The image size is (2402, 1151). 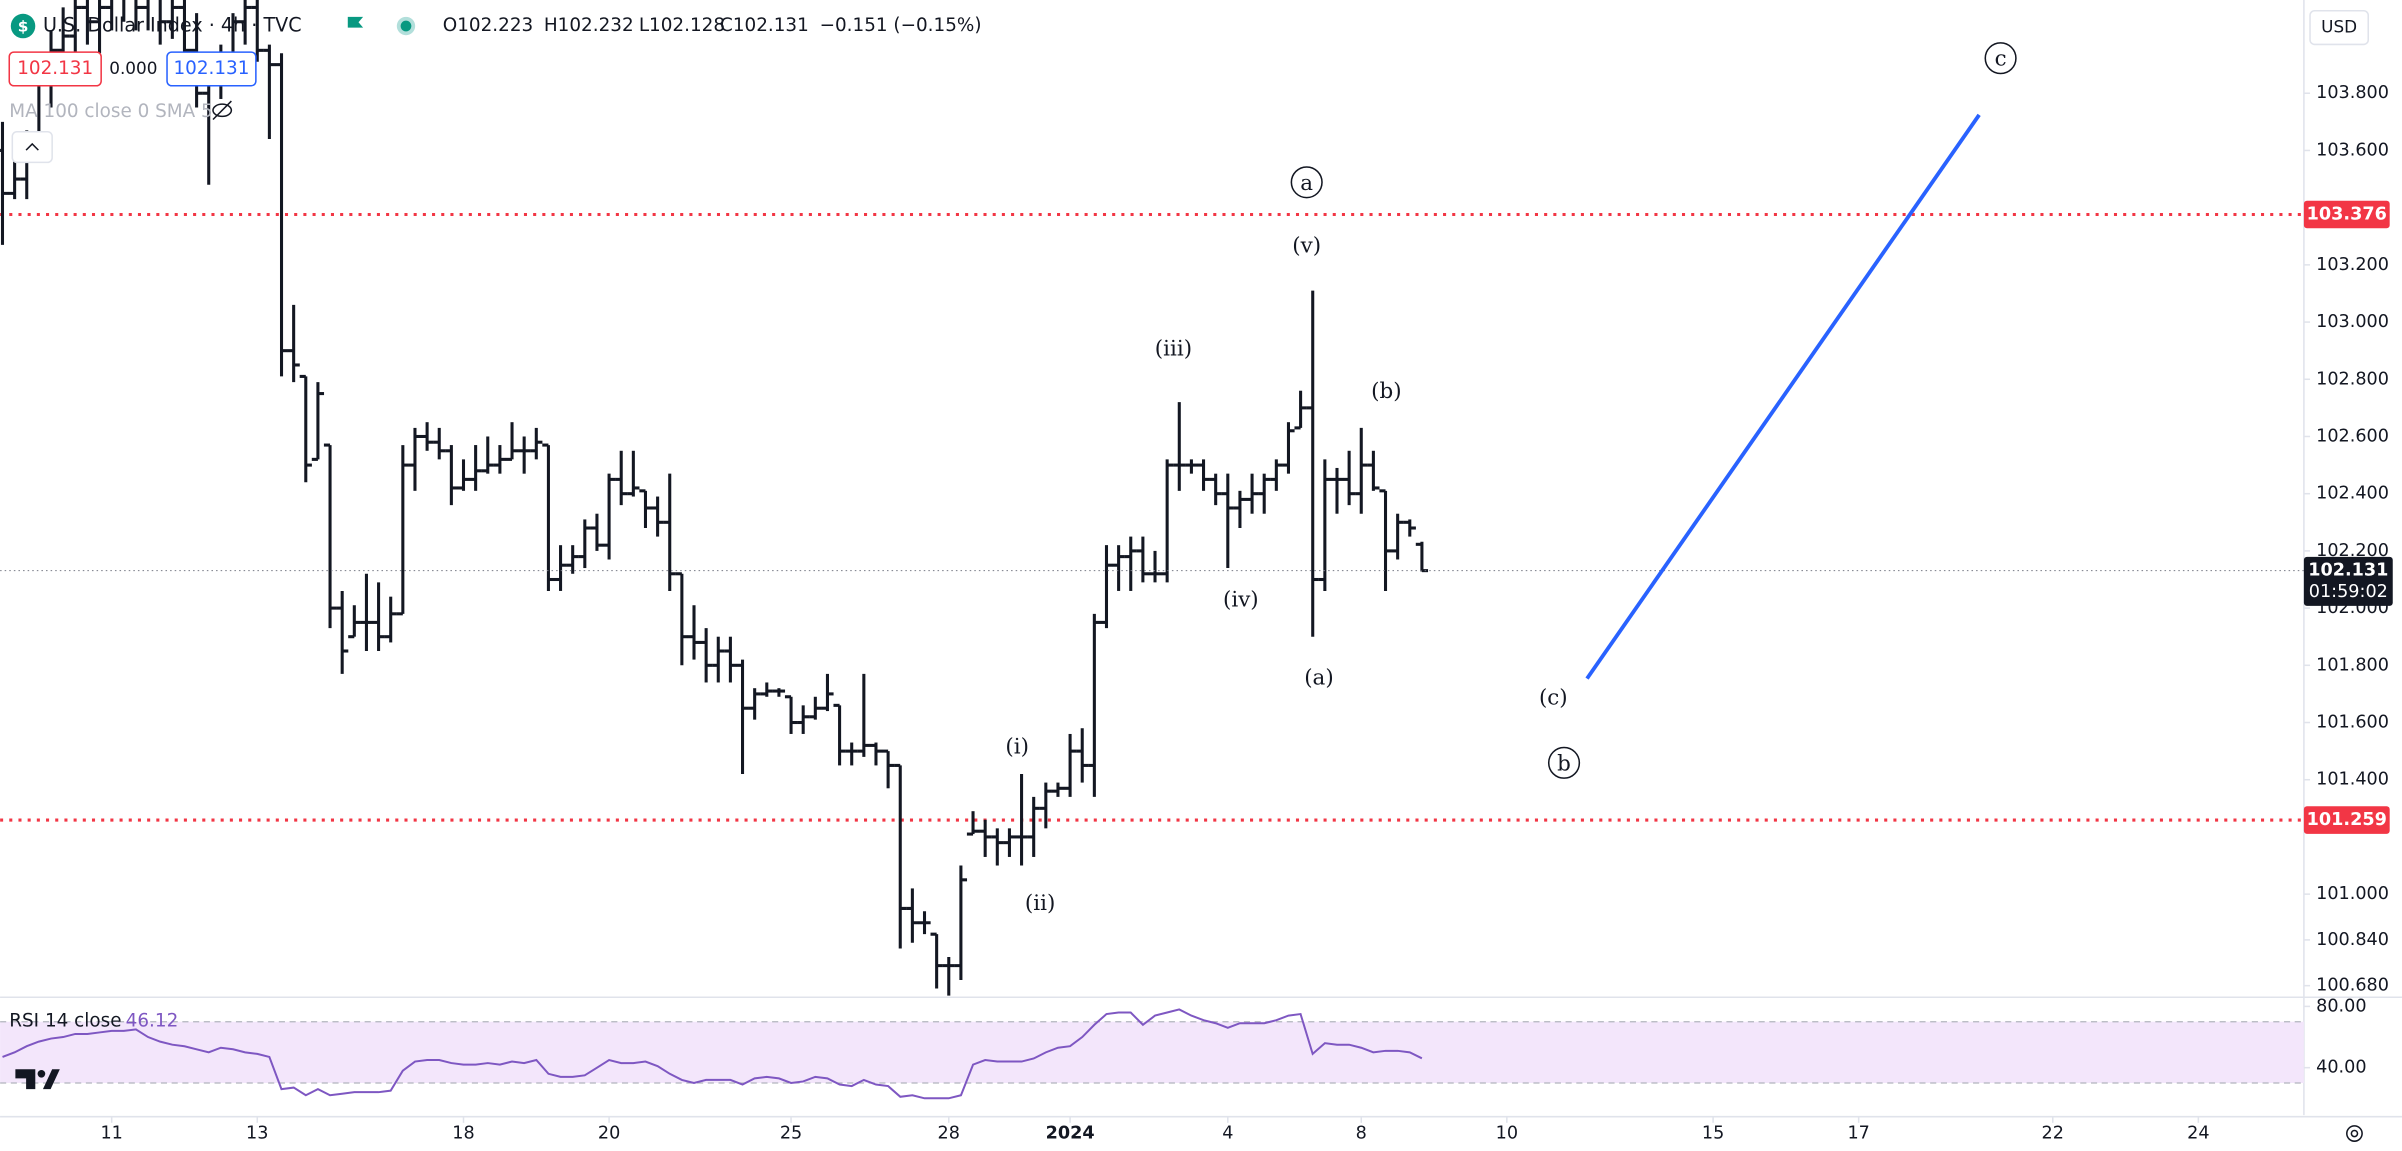 What do you see at coordinates (1361, 1134) in the screenshot?
I see `x-tick-label: 8` at bounding box center [1361, 1134].